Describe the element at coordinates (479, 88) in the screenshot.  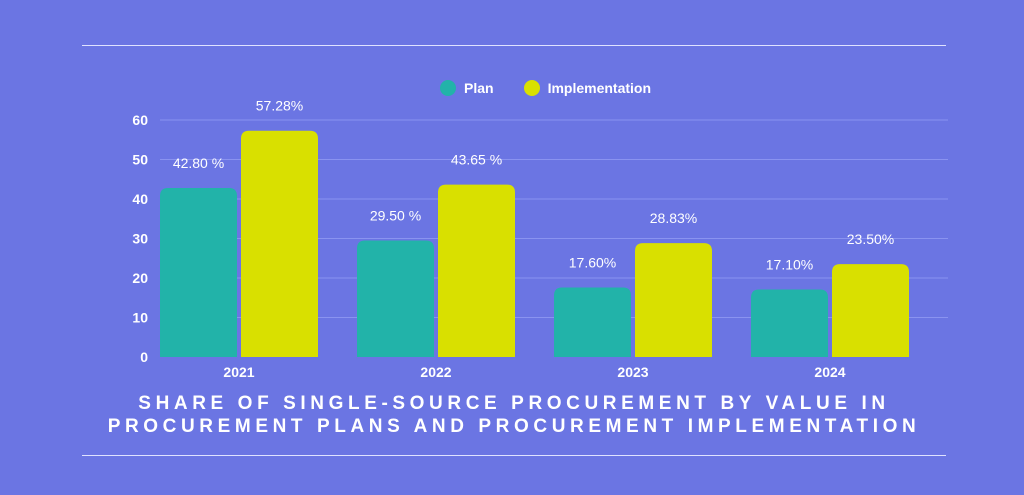
I see `legend-label-plan: Plan` at that location.